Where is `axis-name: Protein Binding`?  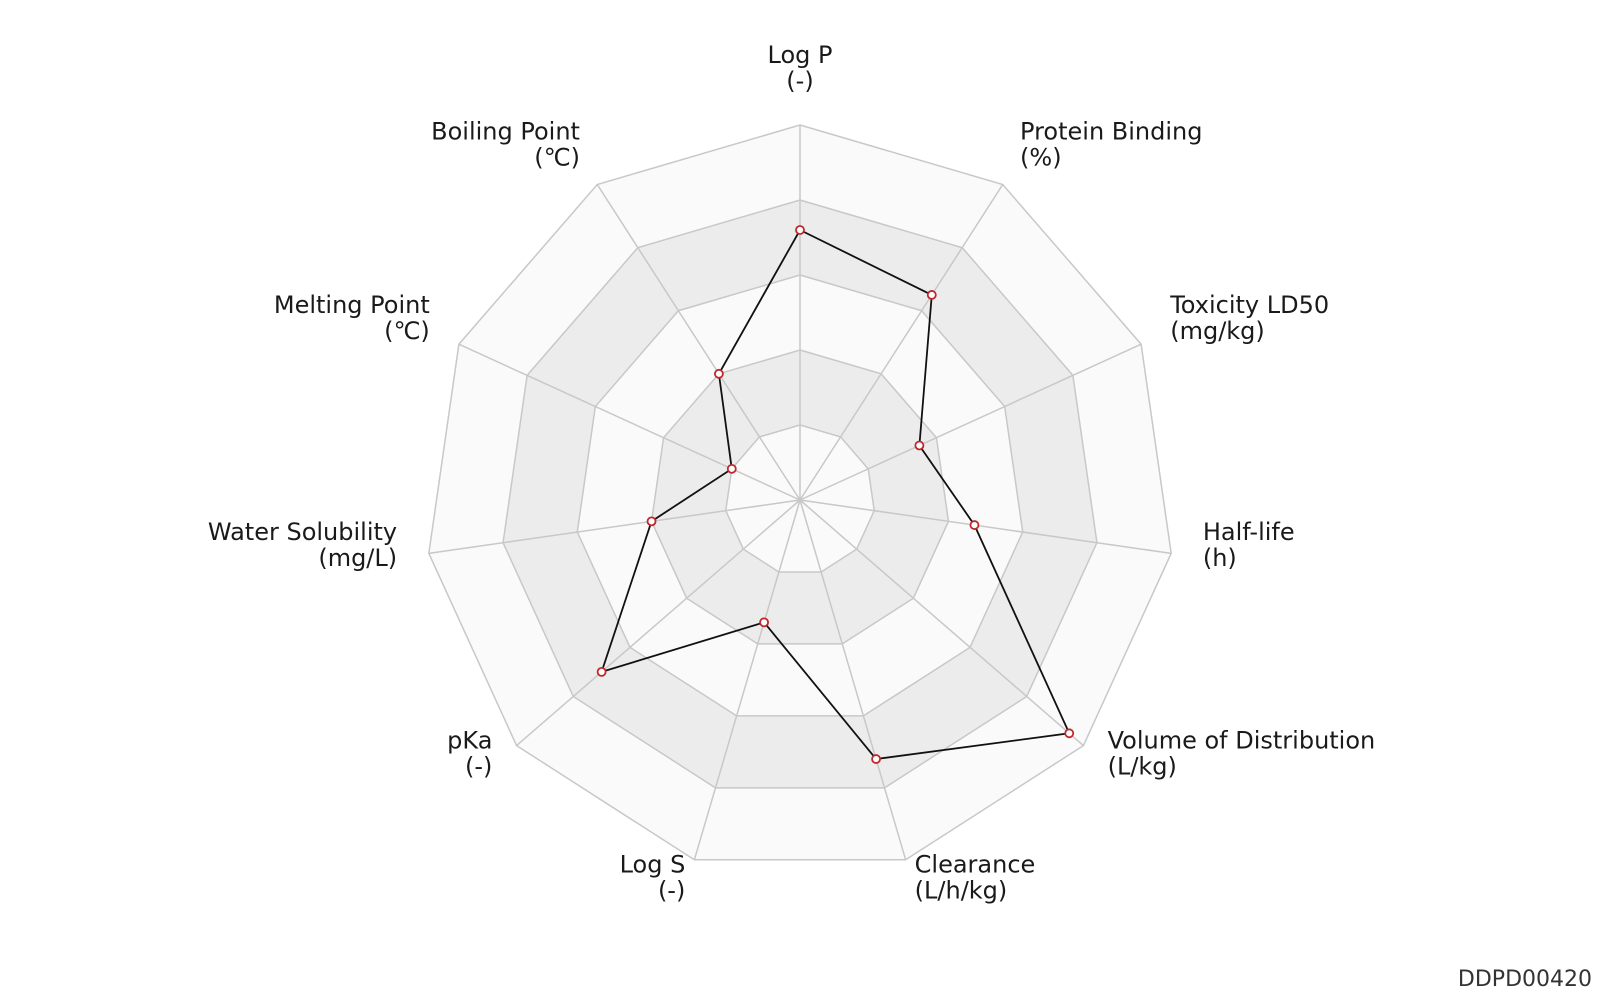
axis-name: Protein Binding is located at coordinates (1111, 132).